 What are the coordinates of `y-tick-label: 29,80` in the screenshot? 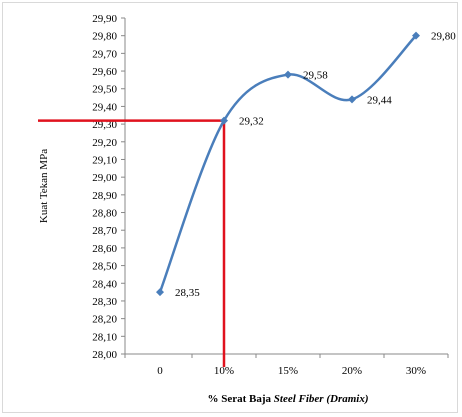 It's located at (104, 37).